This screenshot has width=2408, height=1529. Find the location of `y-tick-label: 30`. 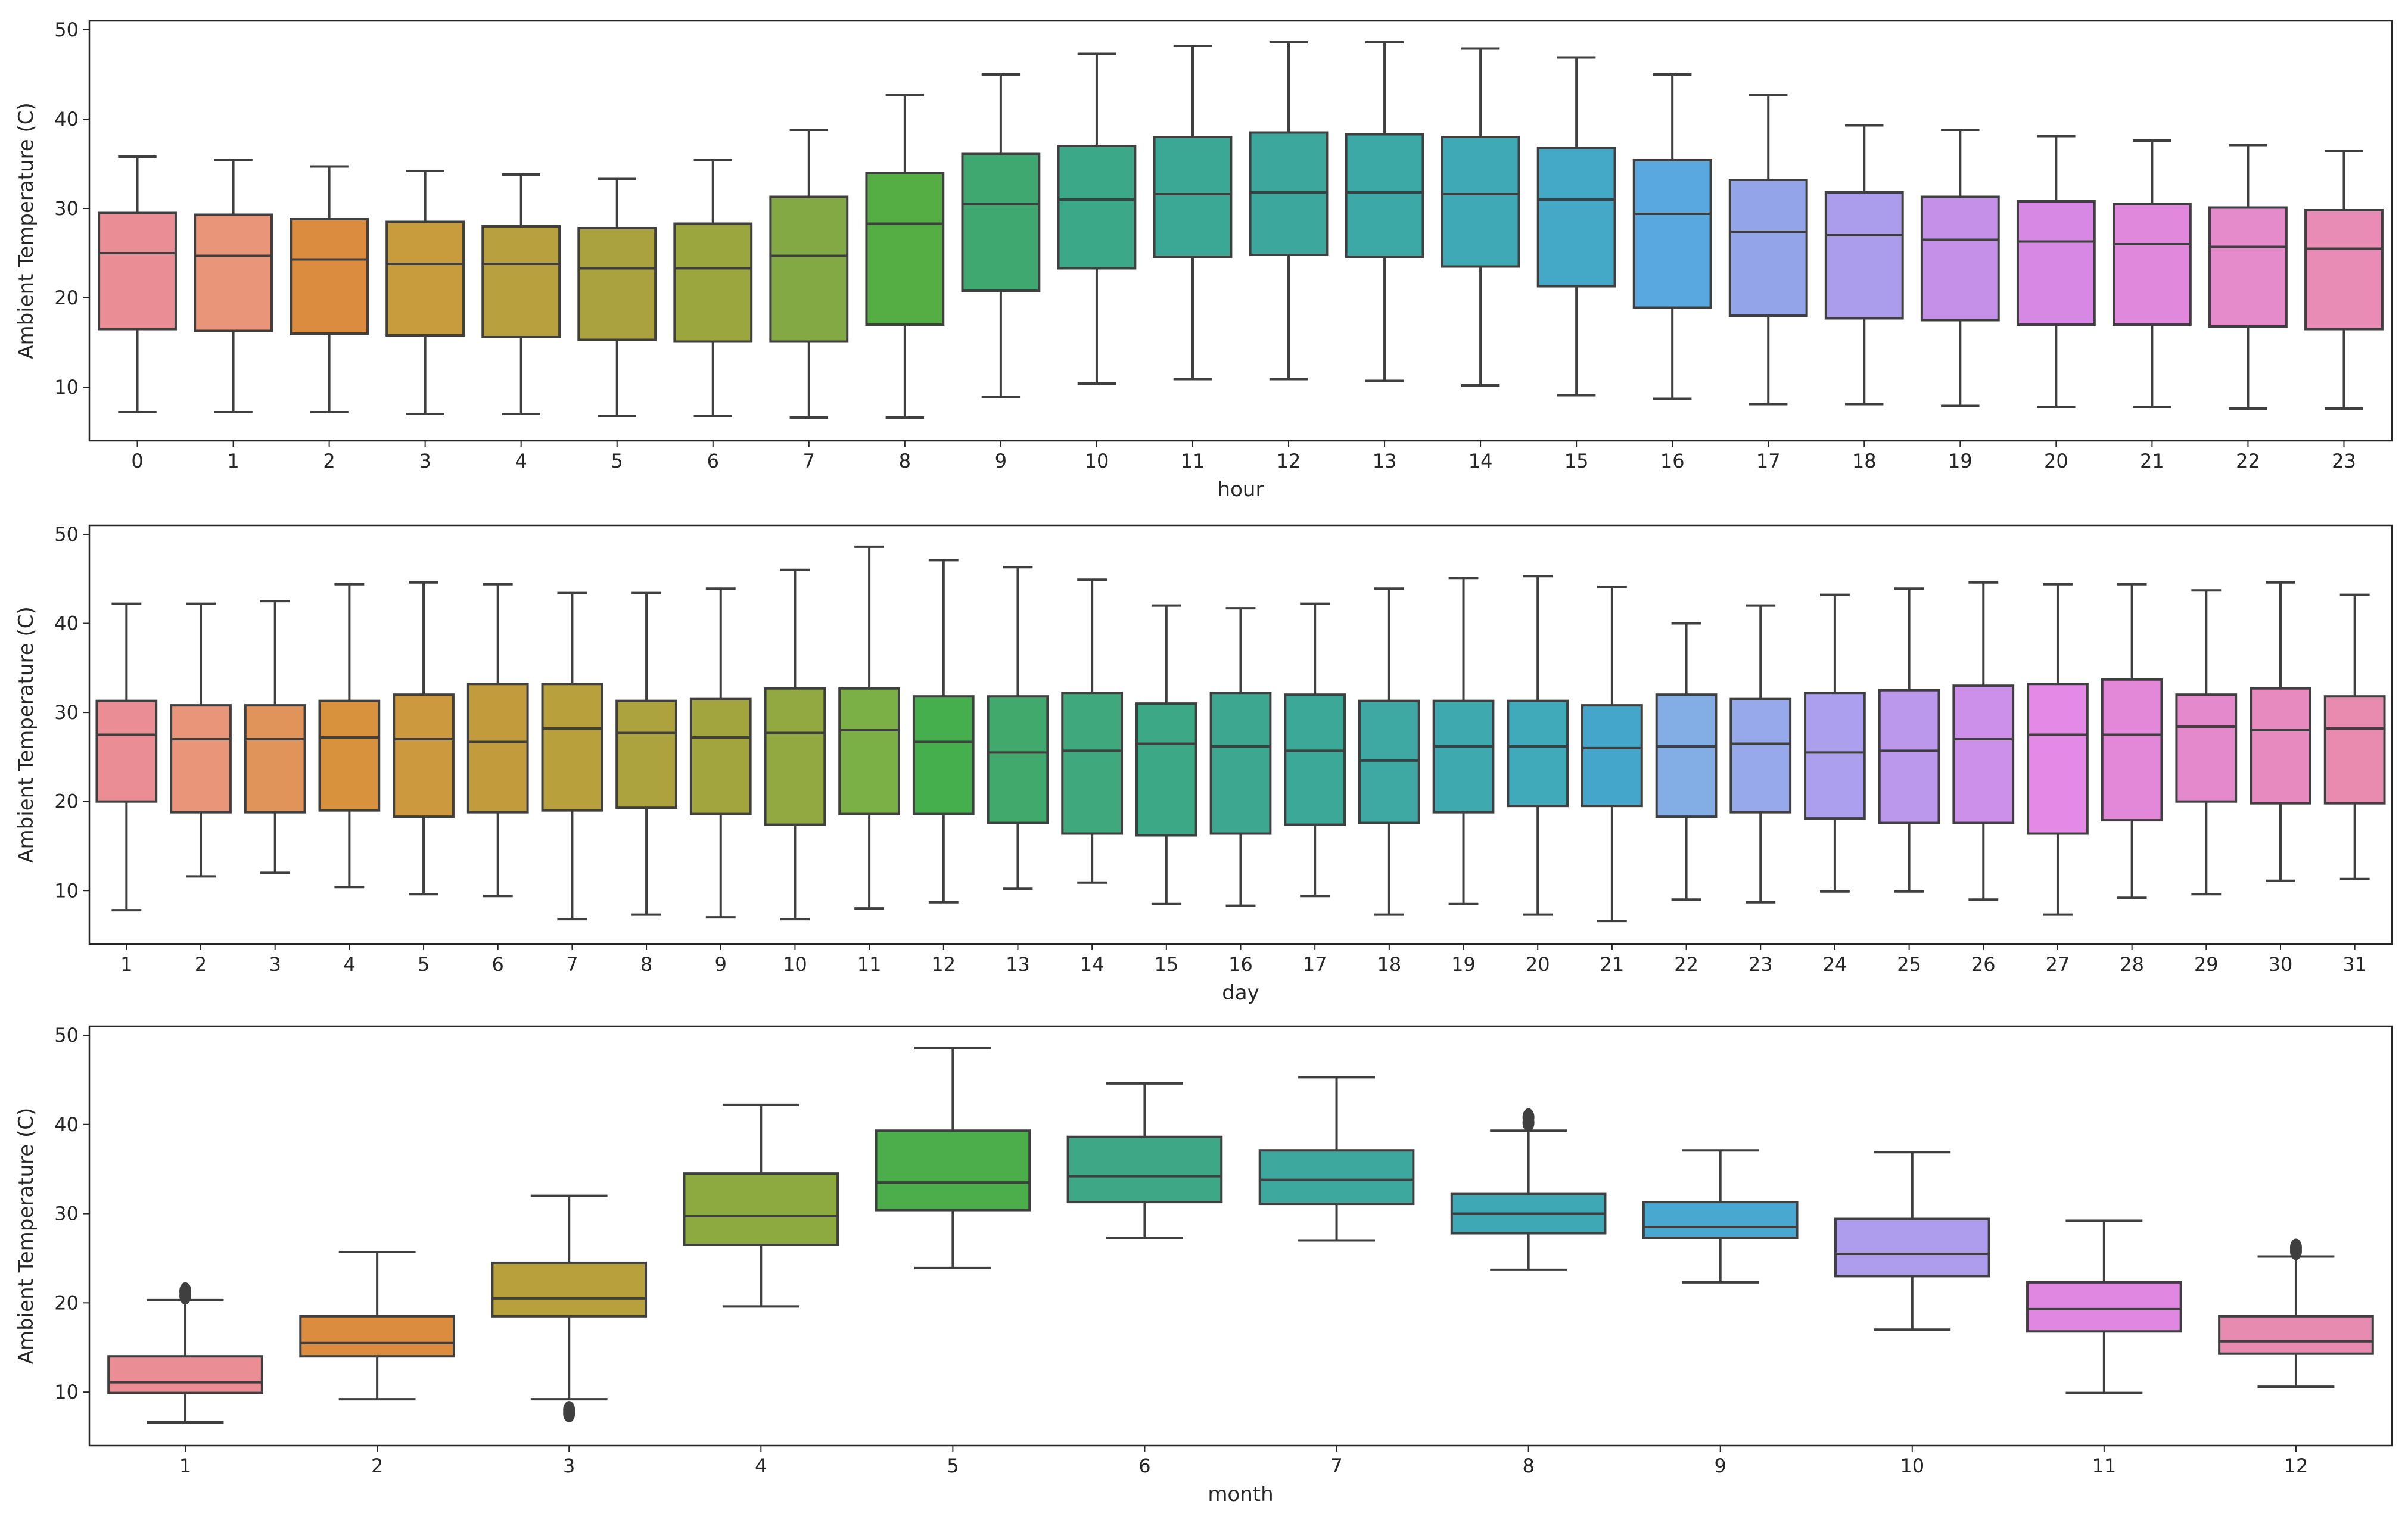

y-tick-label: 30 is located at coordinates (66, 1214).